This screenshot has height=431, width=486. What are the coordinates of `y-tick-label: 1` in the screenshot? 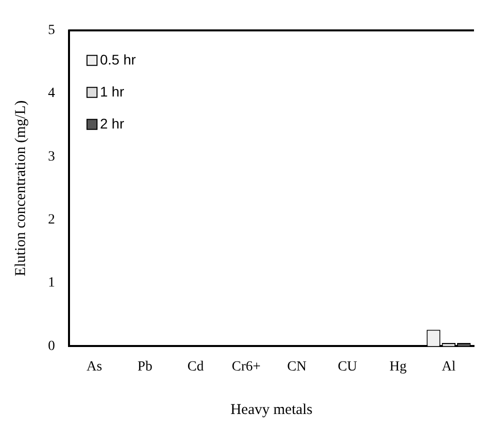 It's located at (51, 283).